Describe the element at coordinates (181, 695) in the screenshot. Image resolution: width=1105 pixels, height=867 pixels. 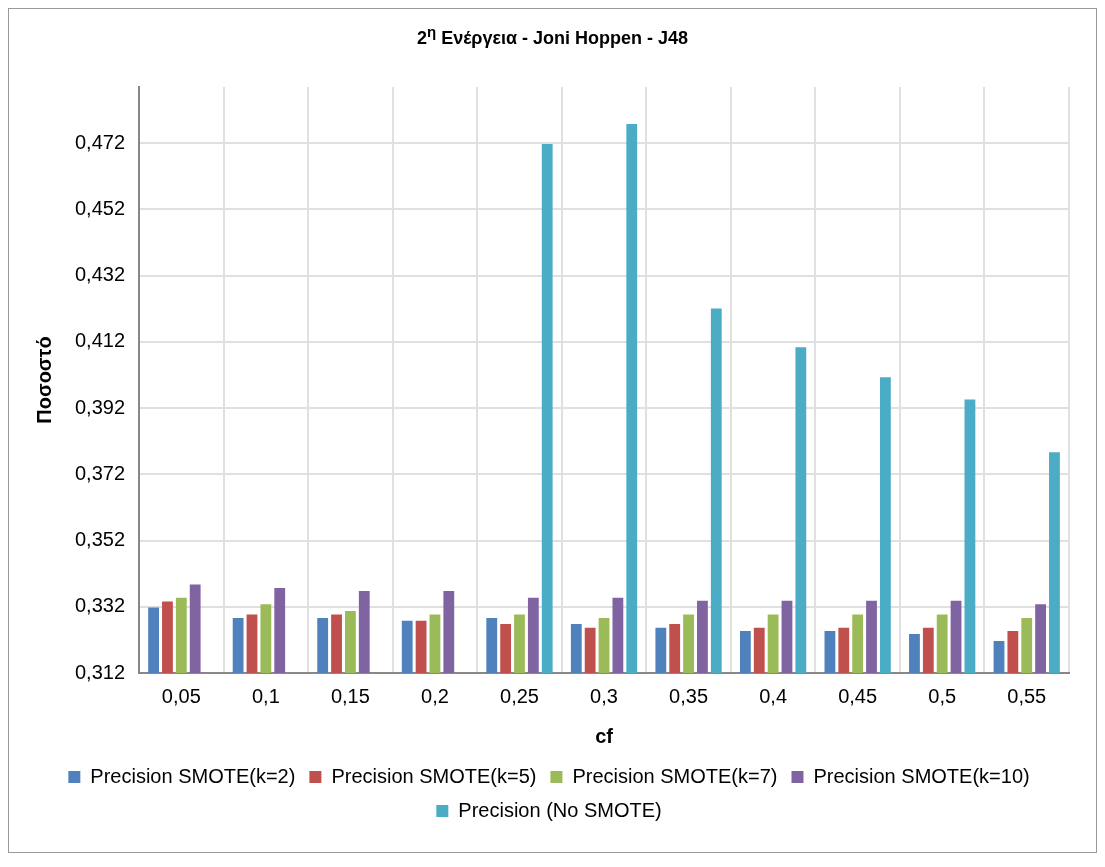
I see `x-tick-label: 0,05` at that location.